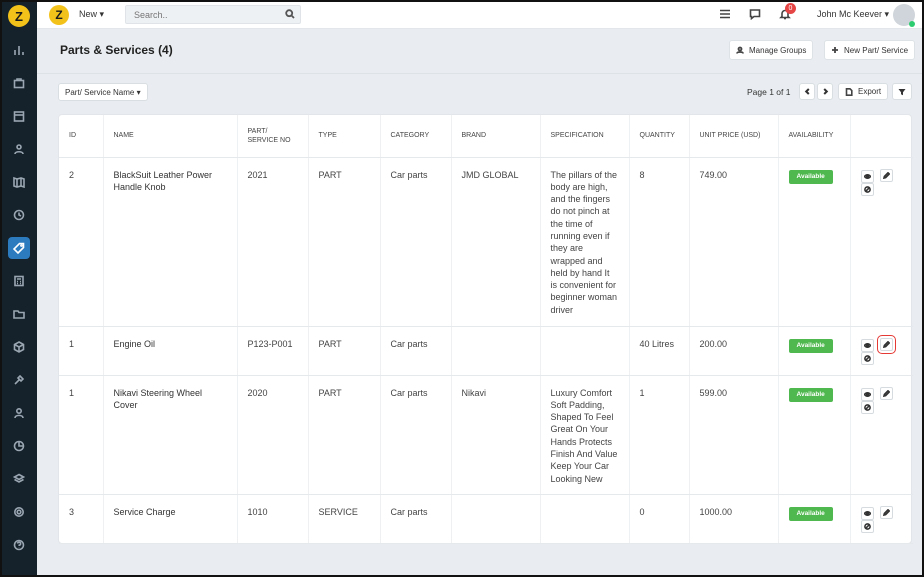 The height and width of the screenshot is (577, 924). Describe the element at coordinates (496, 435) in the screenshot. I see `cell-brand: Nikavi` at that location.